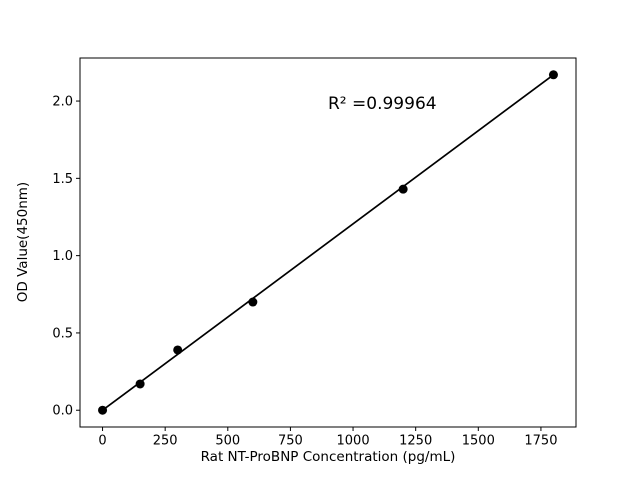 The height and width of the screenshot is (480, 640). I want to click on y-tick-label: 2.0, so click(62, 102).